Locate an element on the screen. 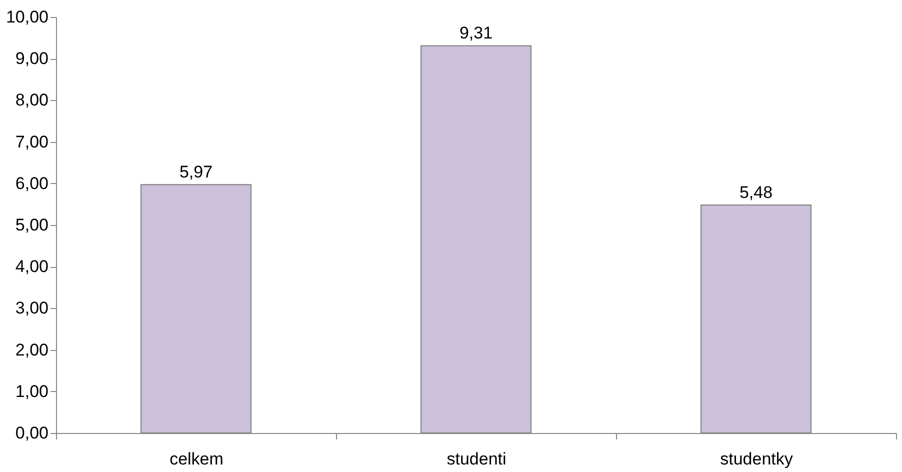 The image size is (902, 472). y-tick-label: 10,00 is located at coordinates (27, 17).